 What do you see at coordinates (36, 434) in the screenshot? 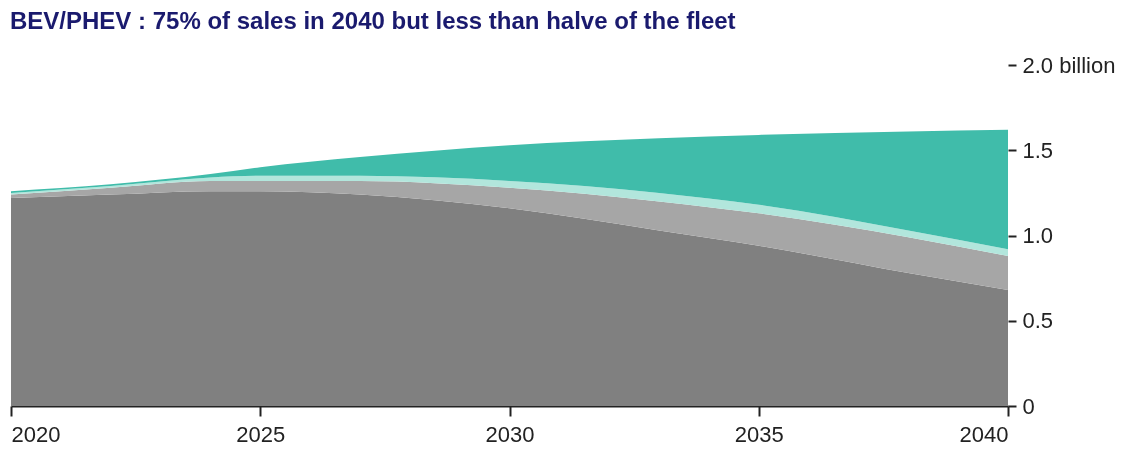
I see `x-tick-label: 2020` at bounding box center [36, 434].